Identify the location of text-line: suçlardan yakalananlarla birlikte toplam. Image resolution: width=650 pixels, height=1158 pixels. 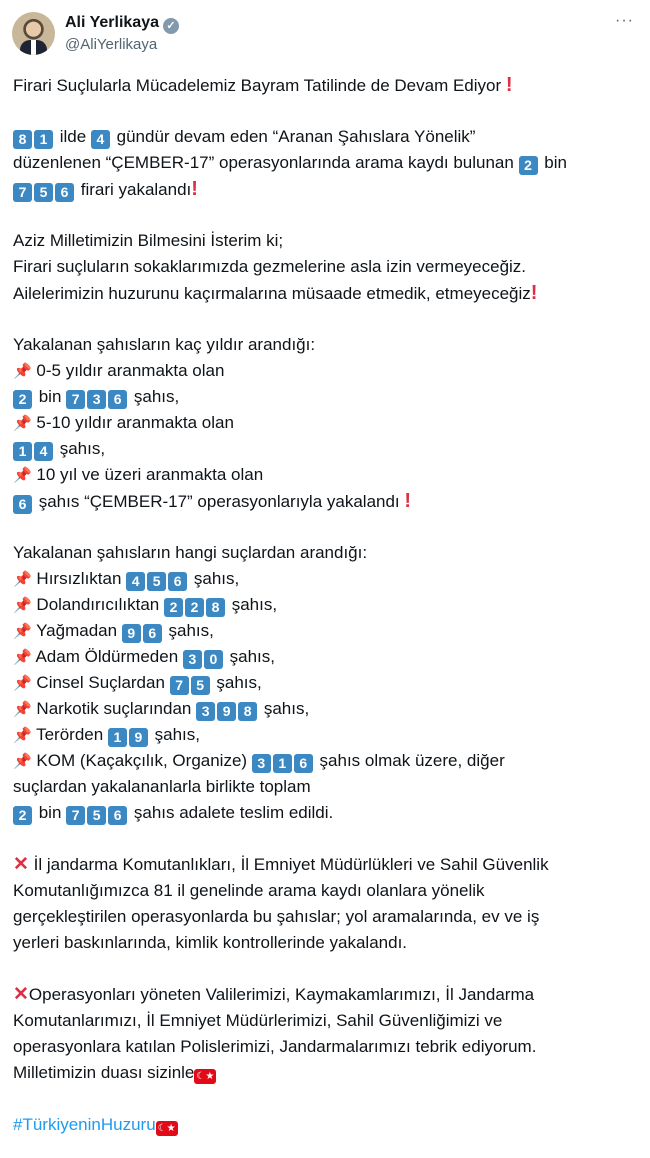
(290, 787).